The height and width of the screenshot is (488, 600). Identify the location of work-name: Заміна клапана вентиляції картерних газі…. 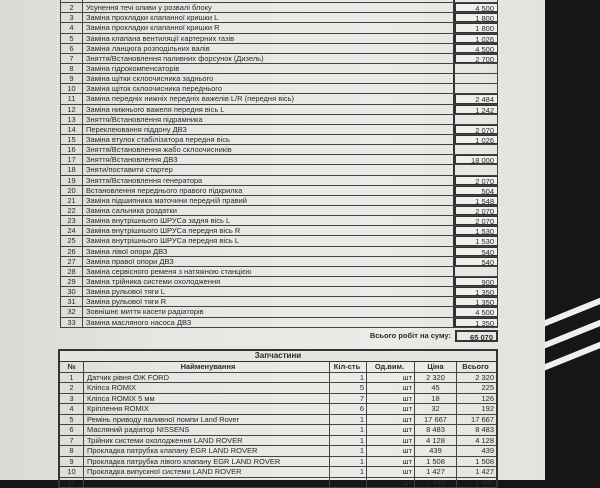
(269, 38).